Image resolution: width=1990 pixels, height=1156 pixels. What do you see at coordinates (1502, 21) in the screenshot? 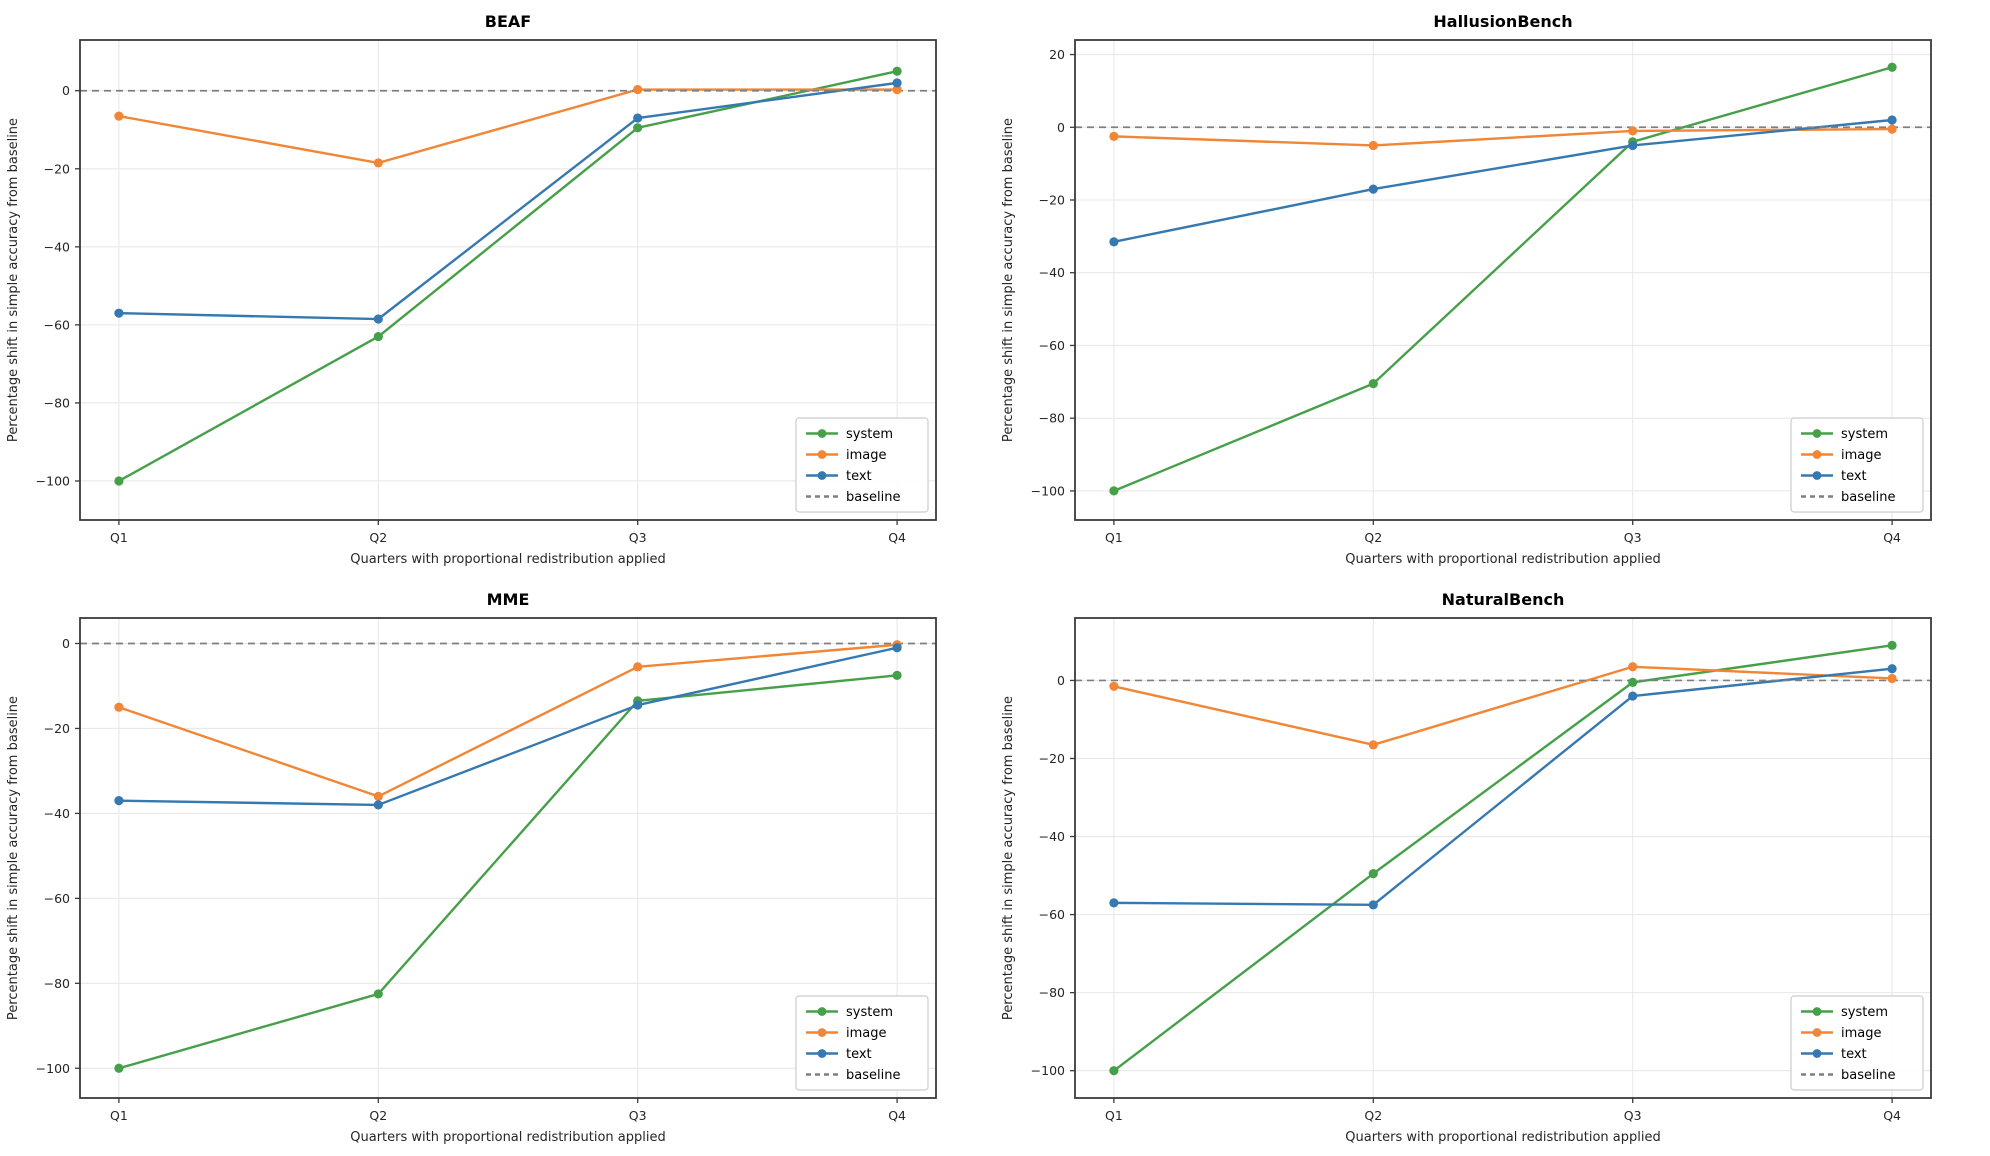
I see `chart-title: HallusionBench` at bounding box center [1502, 21].